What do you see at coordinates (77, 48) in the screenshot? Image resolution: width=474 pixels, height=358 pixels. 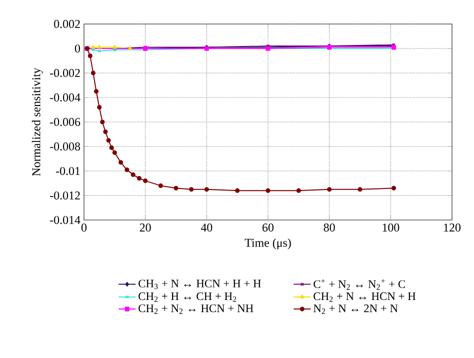 I see `y-tick-label: 0` at bounding box center [77, 48].